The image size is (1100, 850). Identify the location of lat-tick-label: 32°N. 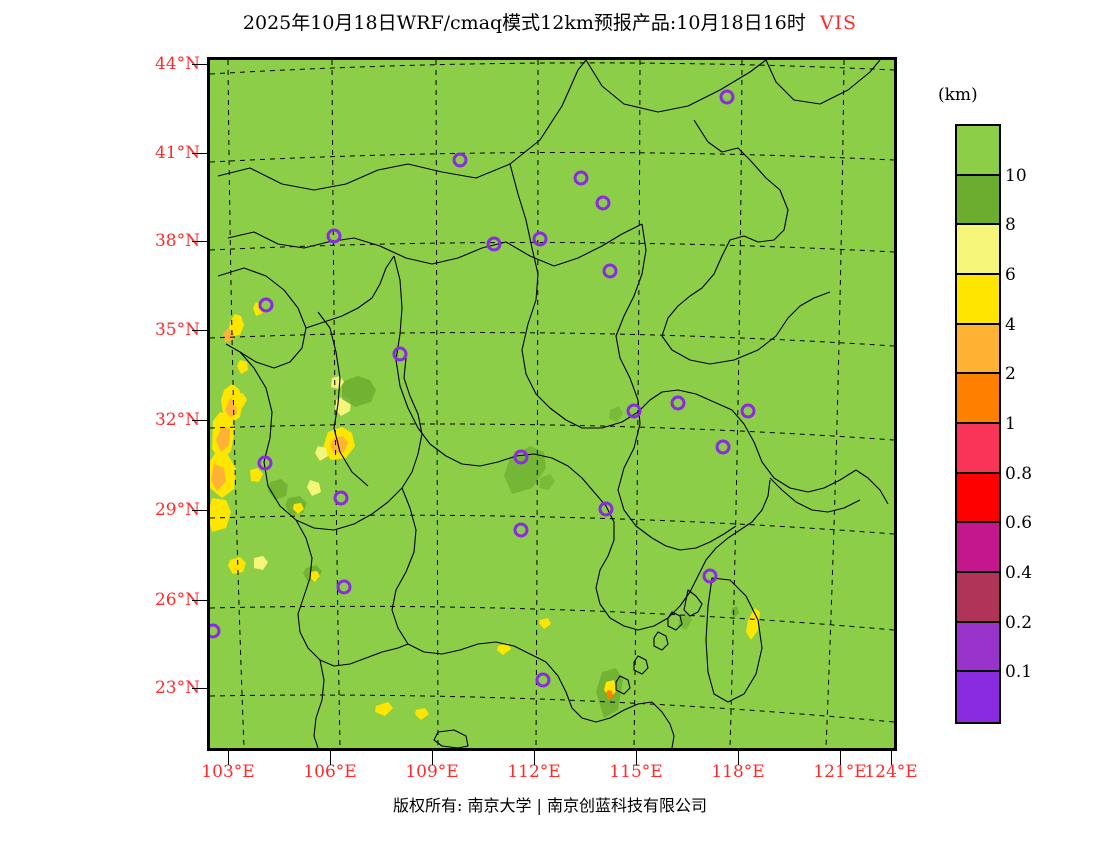
(177, 420).